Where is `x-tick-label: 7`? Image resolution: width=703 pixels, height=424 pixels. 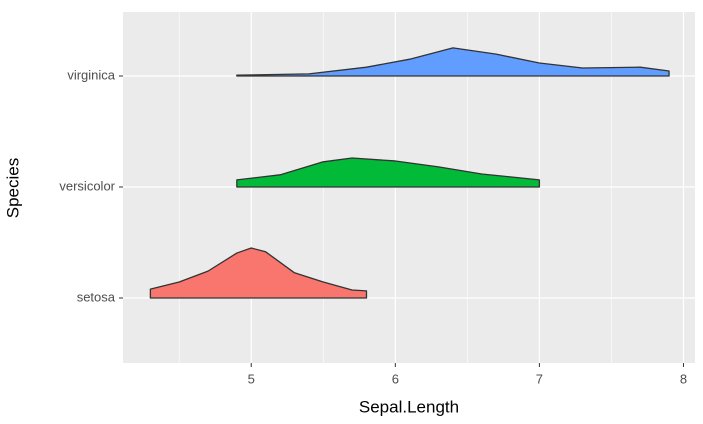 x-tick-label: 7 is located at coordinates (539, 378).